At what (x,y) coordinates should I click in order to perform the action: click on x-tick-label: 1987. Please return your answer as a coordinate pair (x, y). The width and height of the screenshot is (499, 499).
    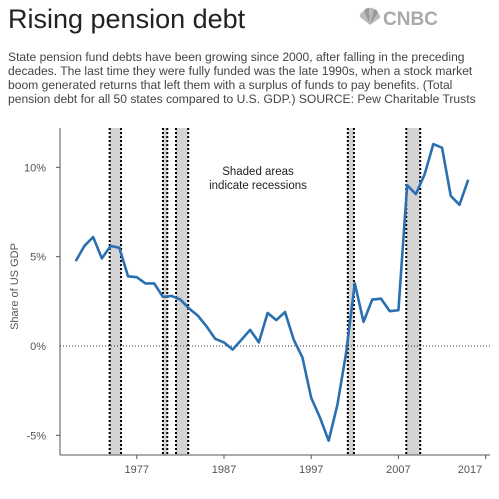
    Looking at the image, I should click on (224, 470).